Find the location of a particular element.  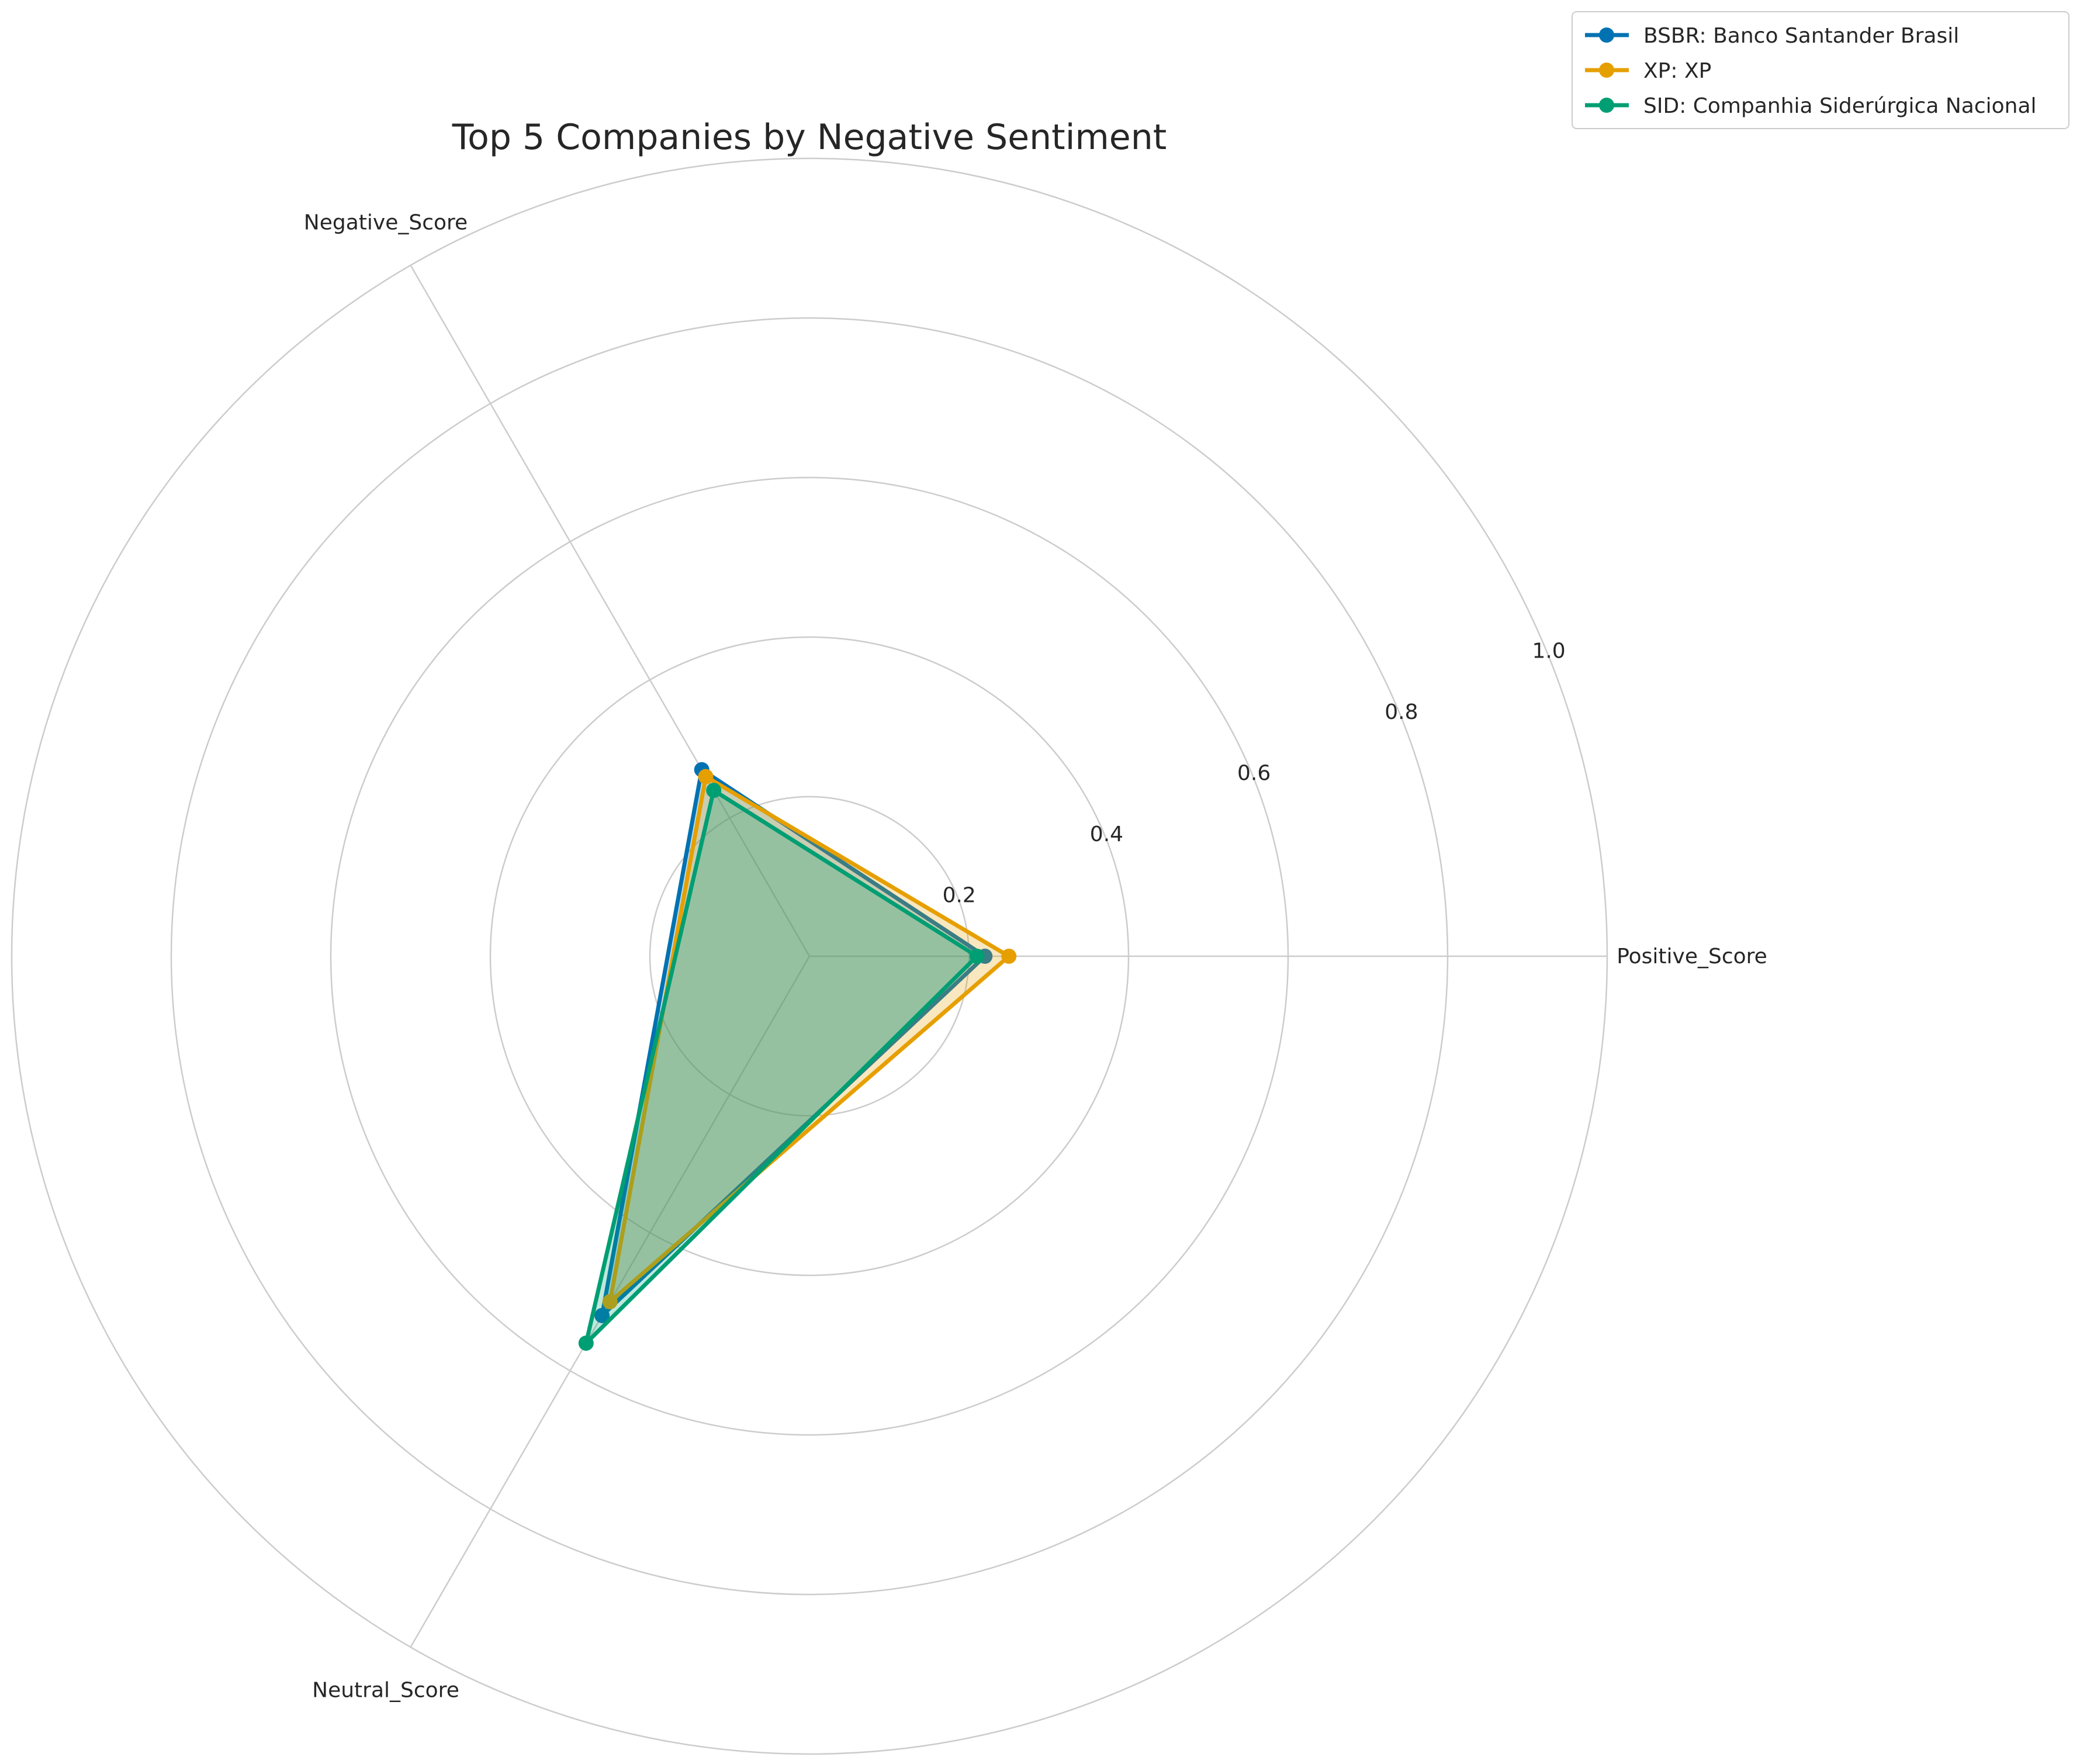

axis-label-negative-score: Negative_Score is located at coordinates (386, 222).